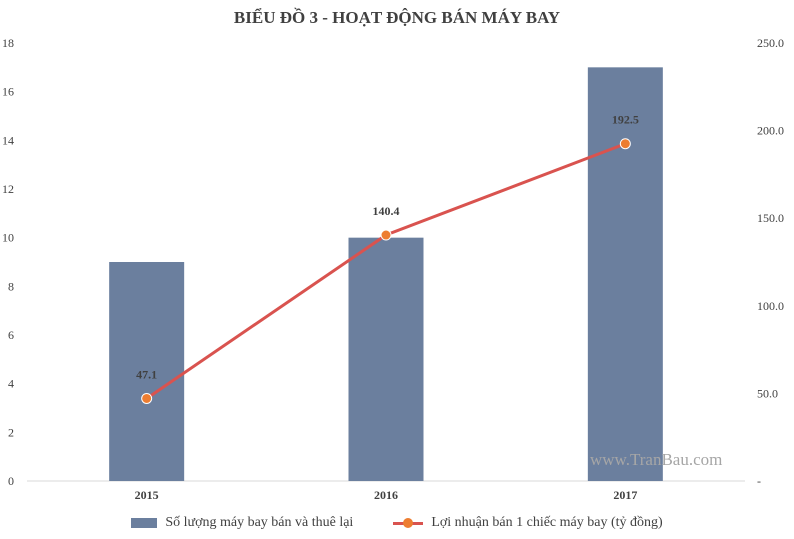 The image size is (794, 539). Describe the element at coordinates (386, 211) in the screenshot. I see `data-label: 140.4` at that location.